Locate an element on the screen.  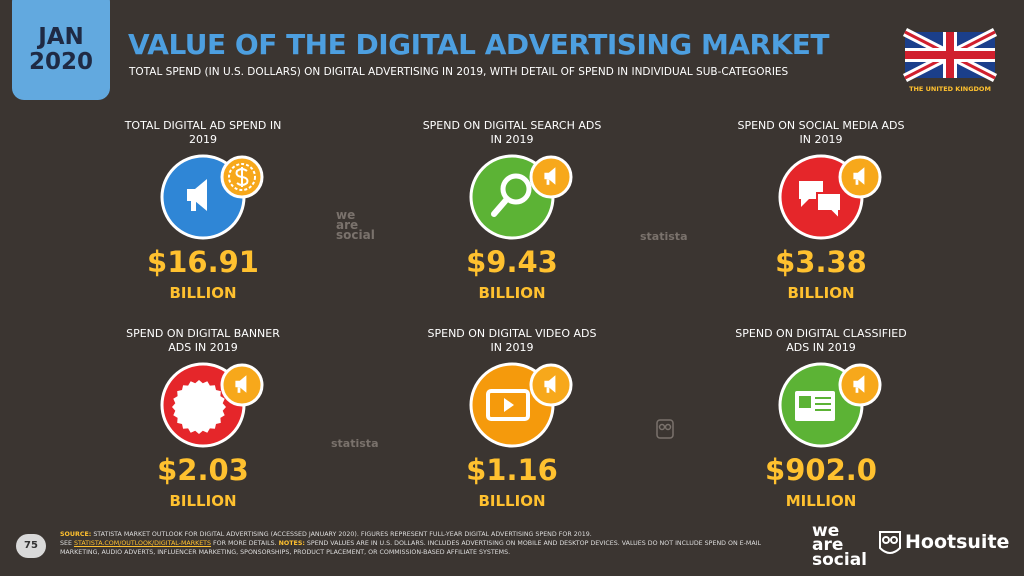
watermark-word: social is located at coordinates (355, 235).